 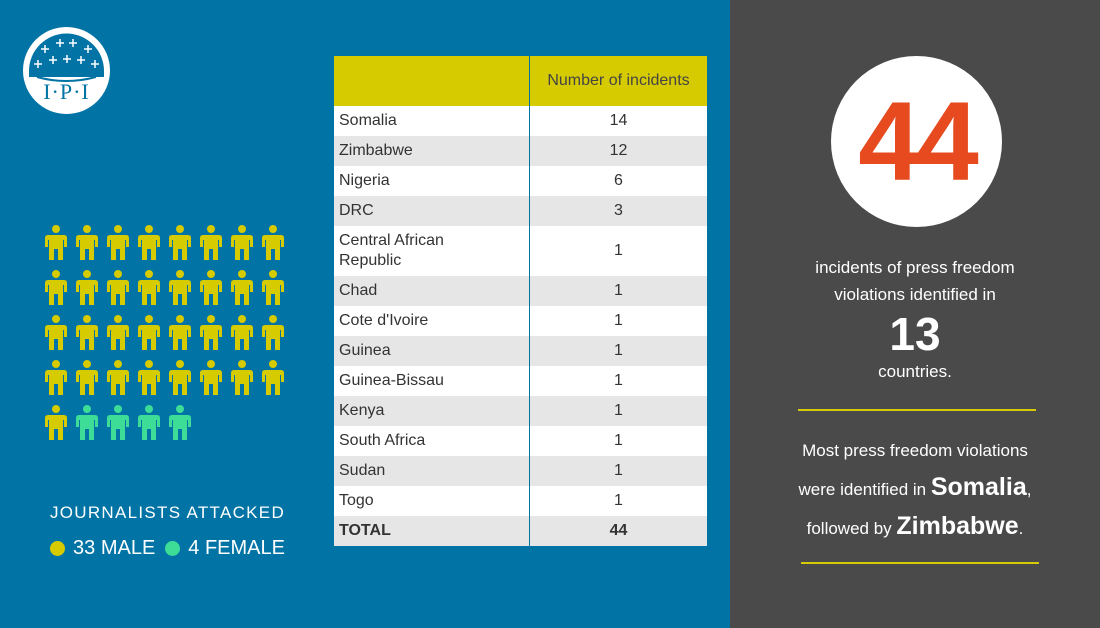 I want to click on summary-follow: followed by, so click(x=851, y=528).